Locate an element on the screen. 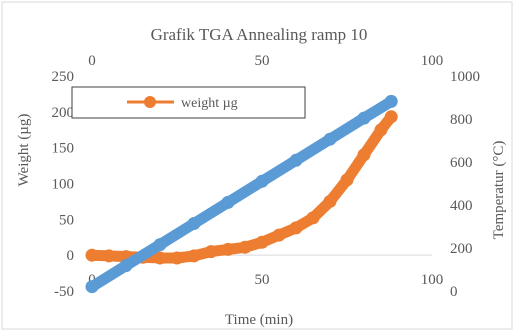  x-tick-label: 0 is located at coordinates (92, 280).